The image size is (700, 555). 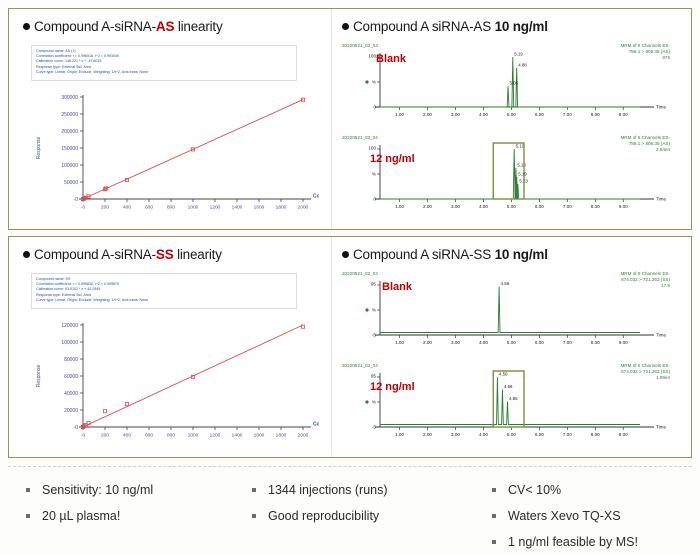 What do you see at coordinates (69, 98) in the screenshot?
I see `svg-text: 300000` at bounding box center [69, 98].